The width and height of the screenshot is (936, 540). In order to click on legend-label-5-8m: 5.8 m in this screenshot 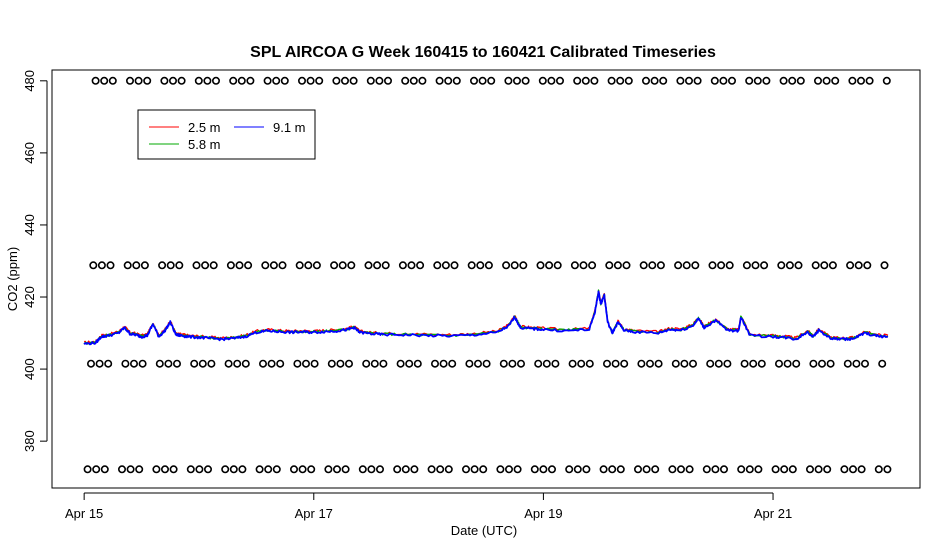, I will do `click(204, 144)`.